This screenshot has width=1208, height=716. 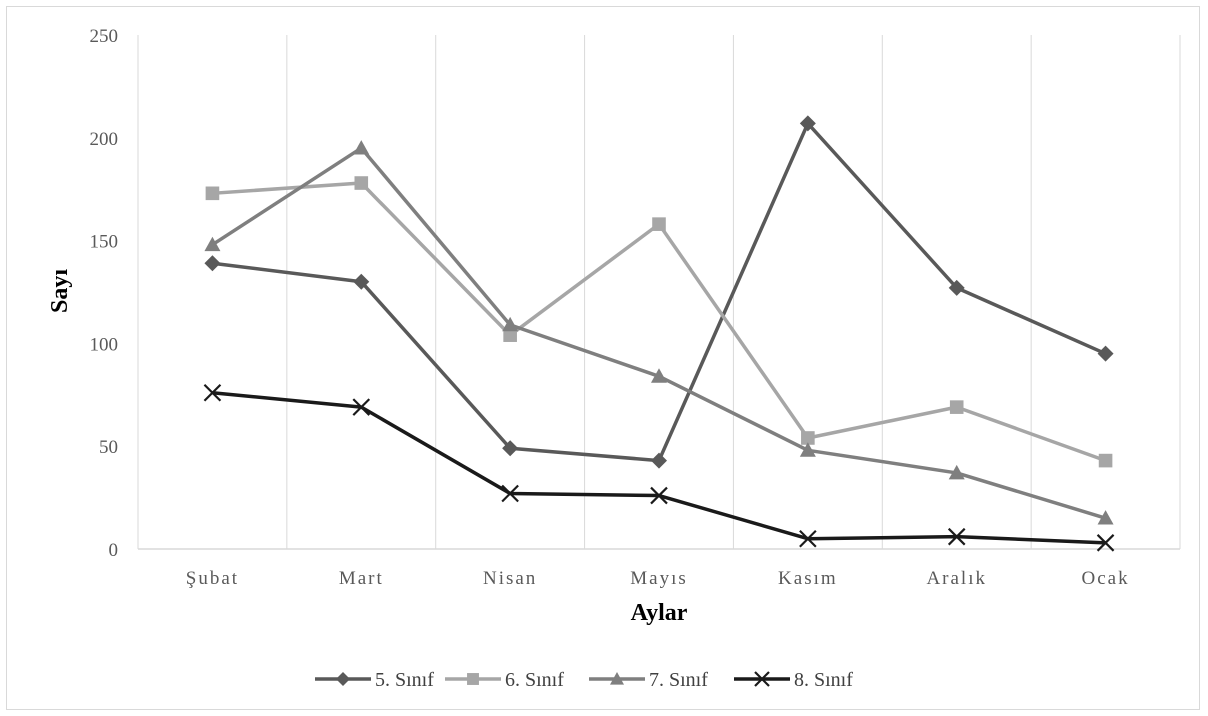 What do you see at coordinates (584, 680) in the screenshot?
I see `legend: 5. Sınıf 6. Sınıf 7. Sınıf 8. Sınıf` at bounding box center [584, 680].